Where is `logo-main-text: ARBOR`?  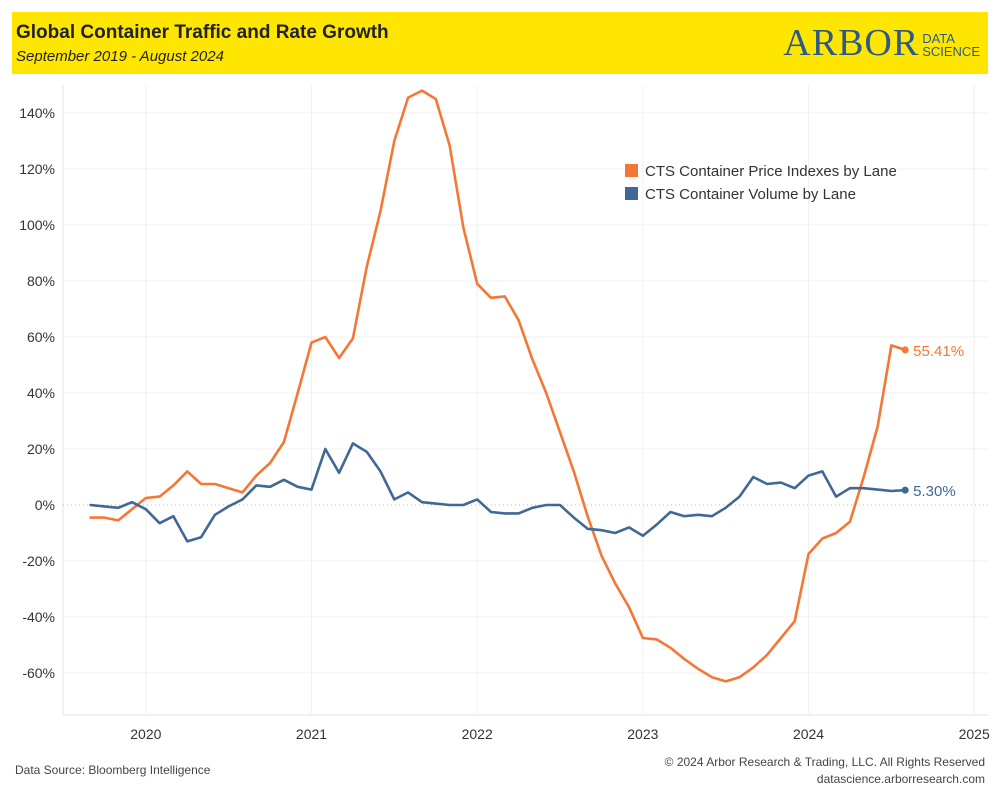 logo-main-text: ARBOR is located at coordinates (851, 43).